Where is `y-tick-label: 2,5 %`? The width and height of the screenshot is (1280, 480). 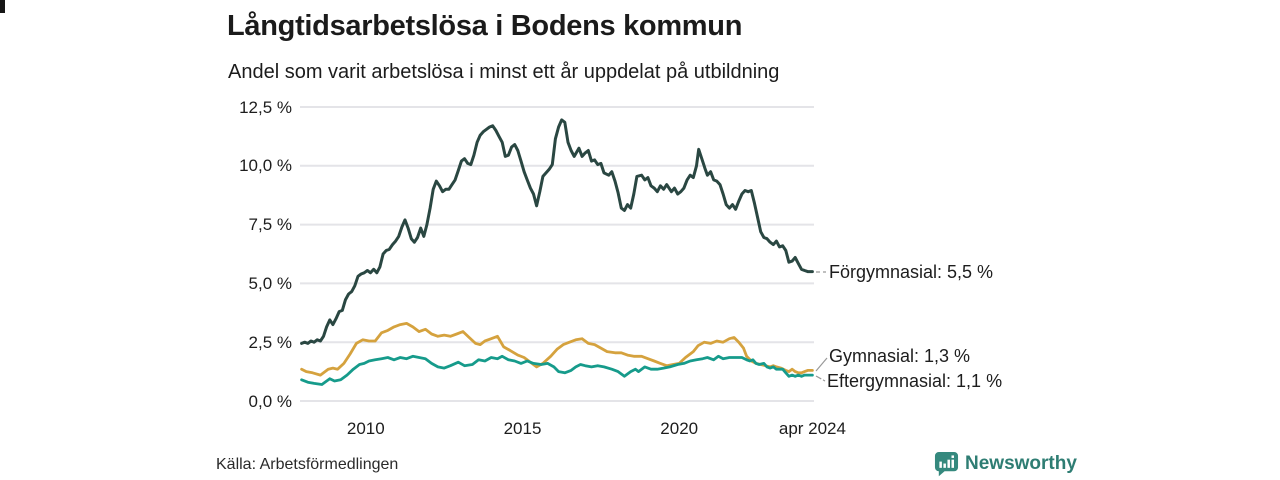
y-tick-label: 2,5 % is located at coordinates (270, 342).